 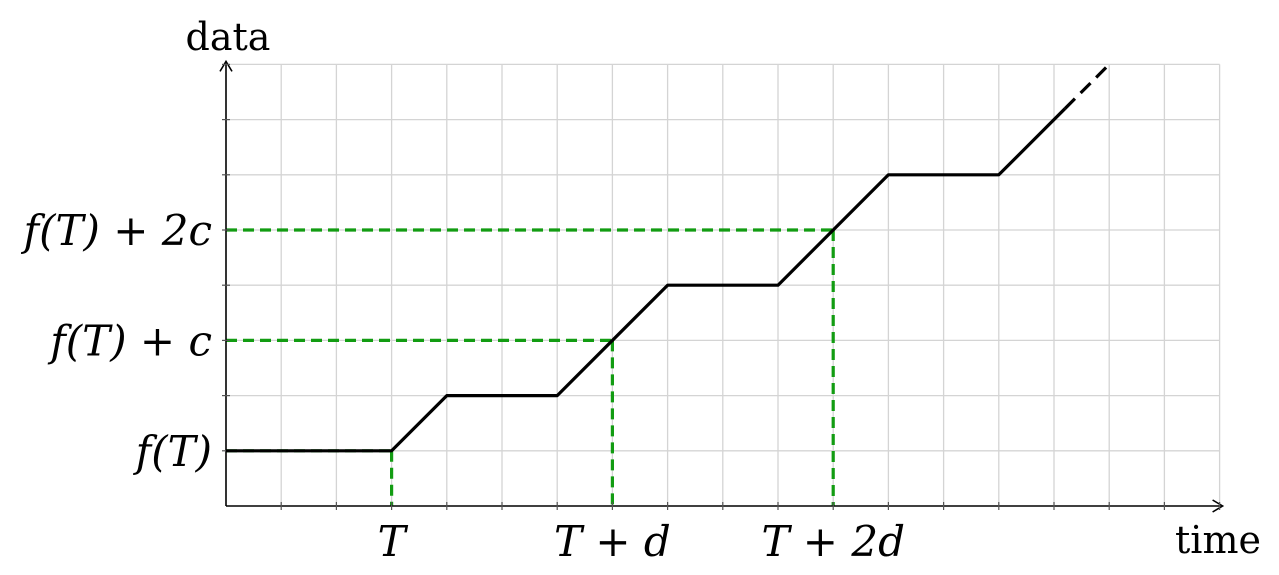 I want to click on x-tick-label: T + 2d, so click(x=833, y=541).